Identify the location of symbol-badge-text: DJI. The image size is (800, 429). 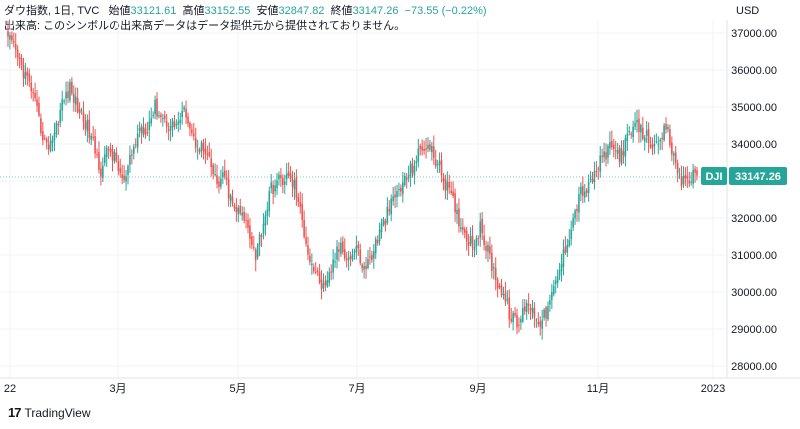
(713, 177).